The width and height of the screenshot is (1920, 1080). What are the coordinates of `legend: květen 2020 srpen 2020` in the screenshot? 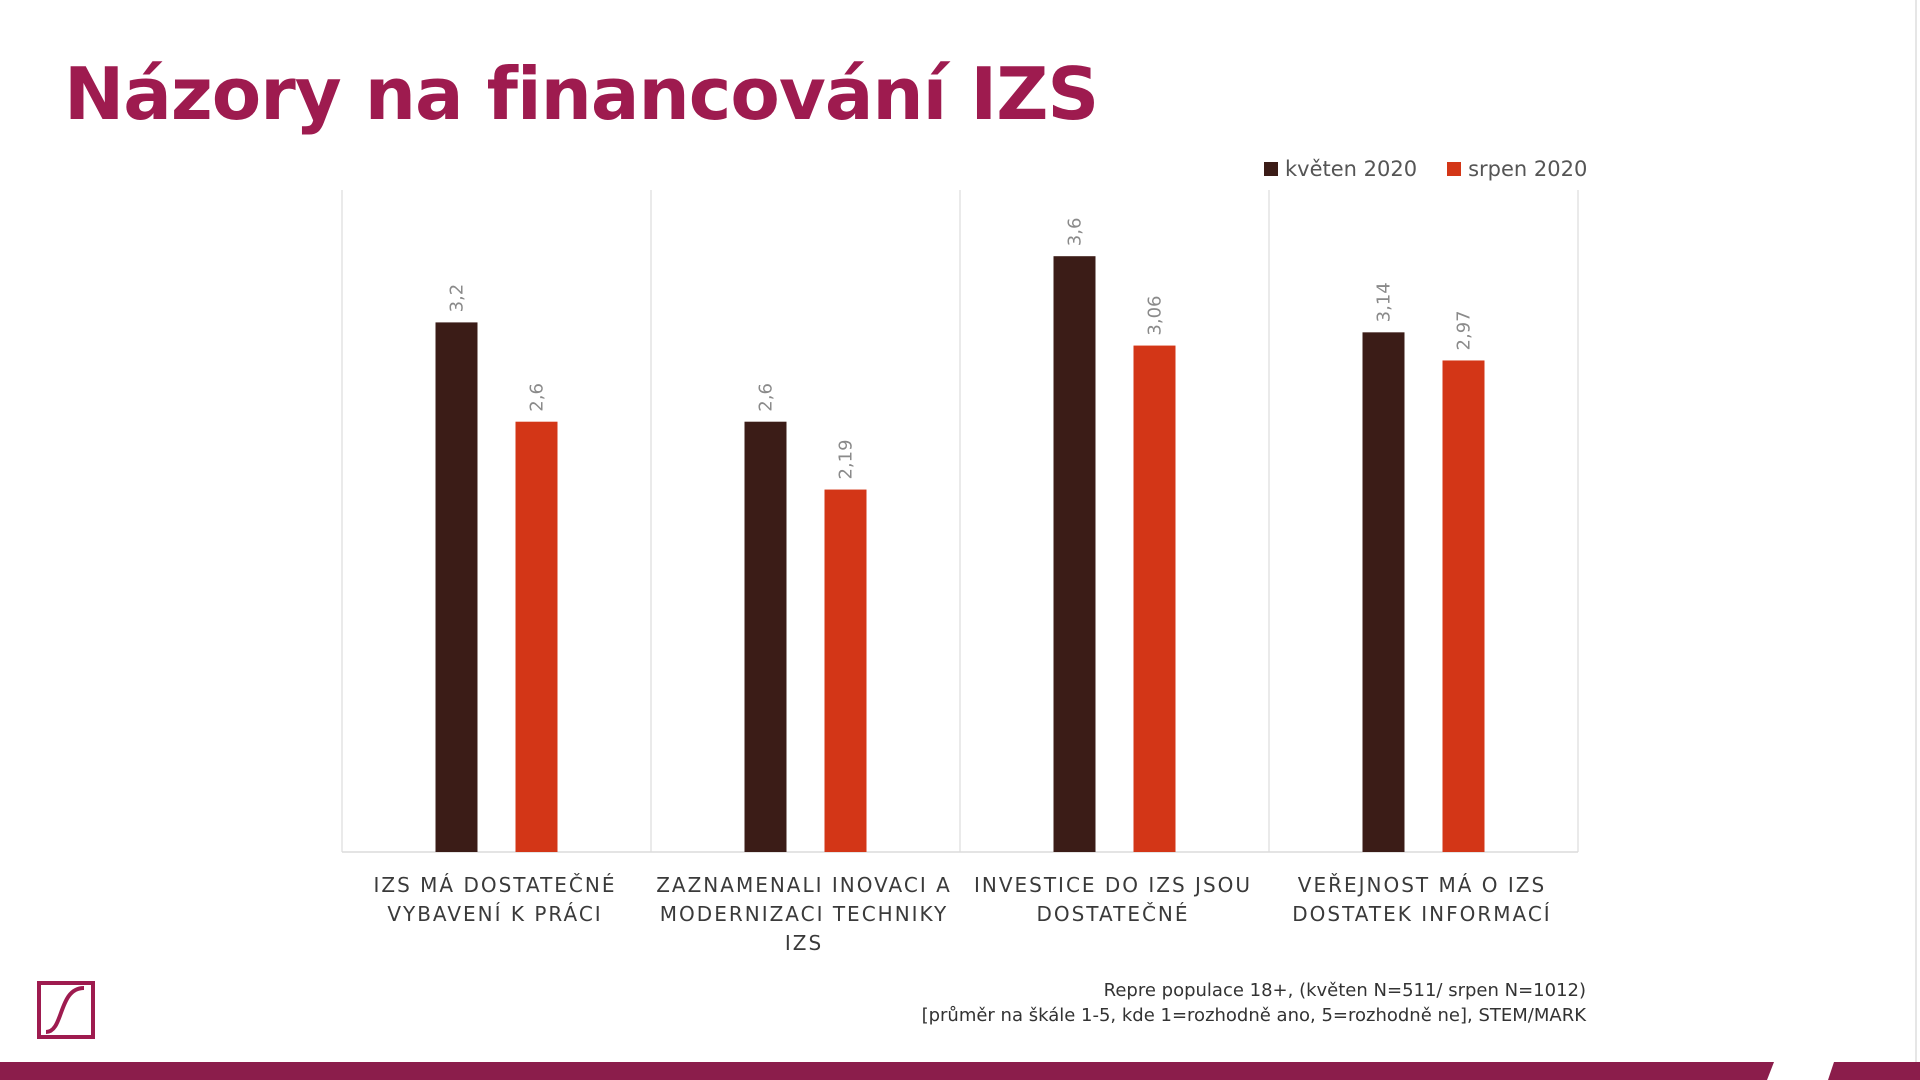 It's located at (1425, 169).